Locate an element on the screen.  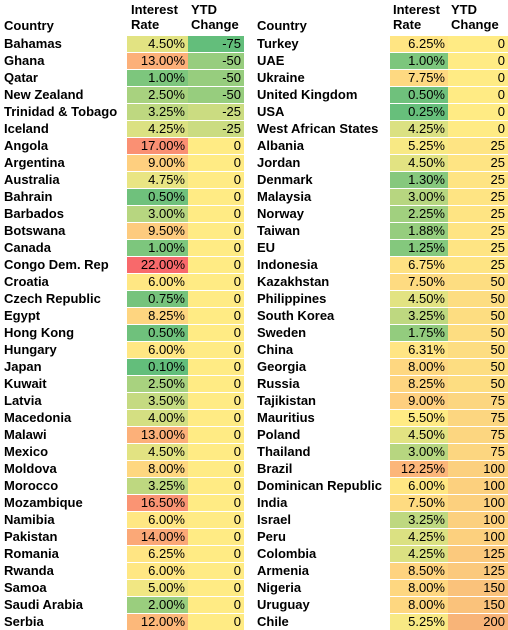
country-cell: Bahrain is located at coordinates (28, 196).